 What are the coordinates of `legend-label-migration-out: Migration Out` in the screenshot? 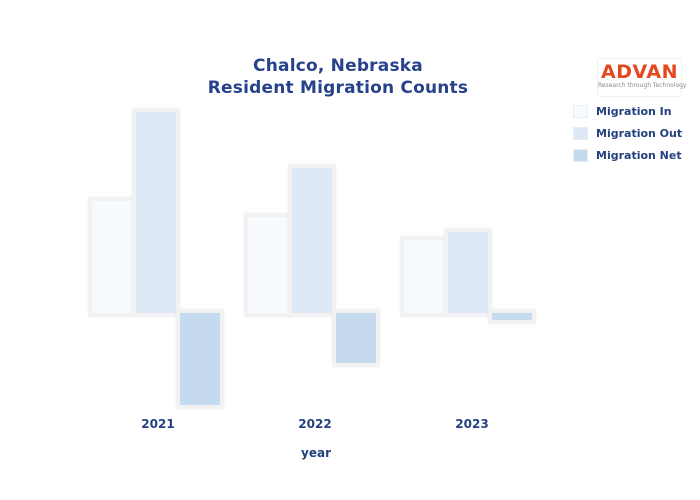 It's located at (639, 133).